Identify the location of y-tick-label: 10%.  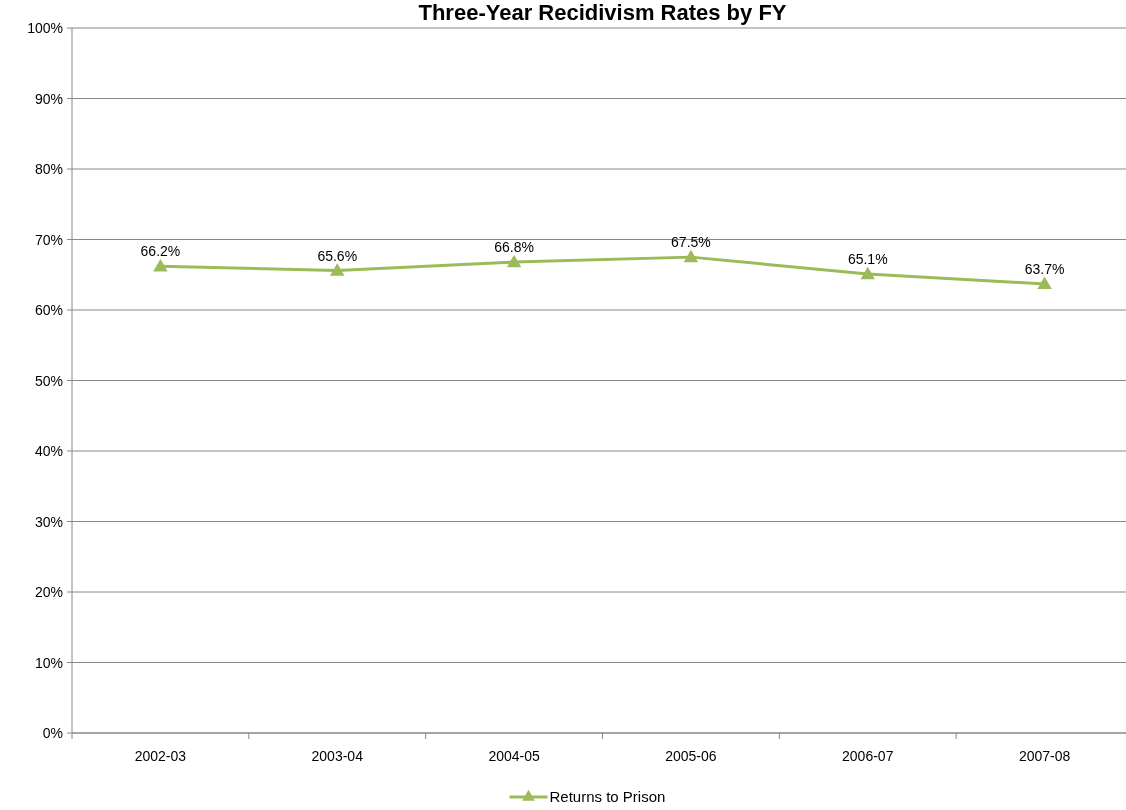
(48, 662).